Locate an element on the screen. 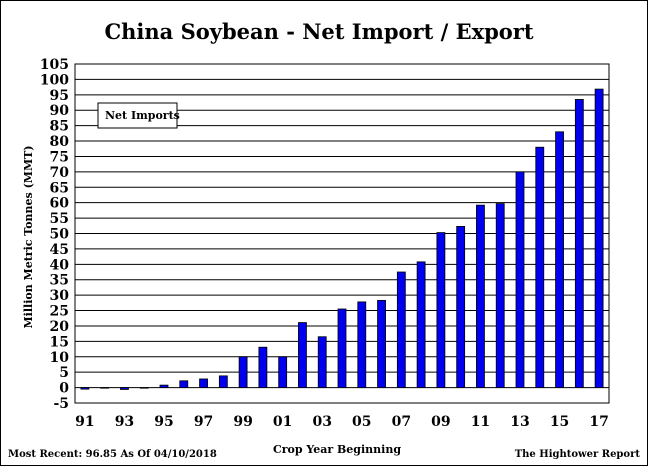 The image size is (648, 470). y-tick-label: 70 is located at coordinates (60, 173).